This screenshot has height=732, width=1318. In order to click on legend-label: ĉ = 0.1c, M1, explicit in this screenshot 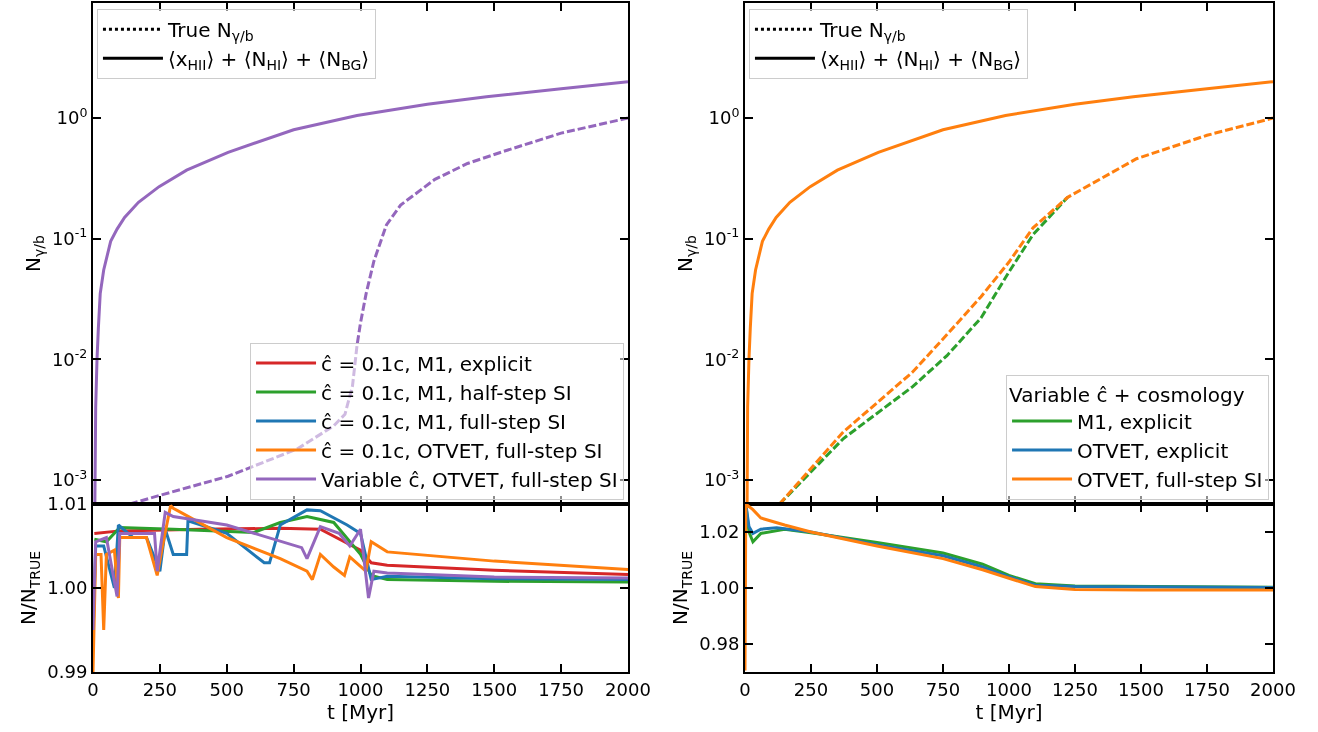, I will do `click(426, 363)`.